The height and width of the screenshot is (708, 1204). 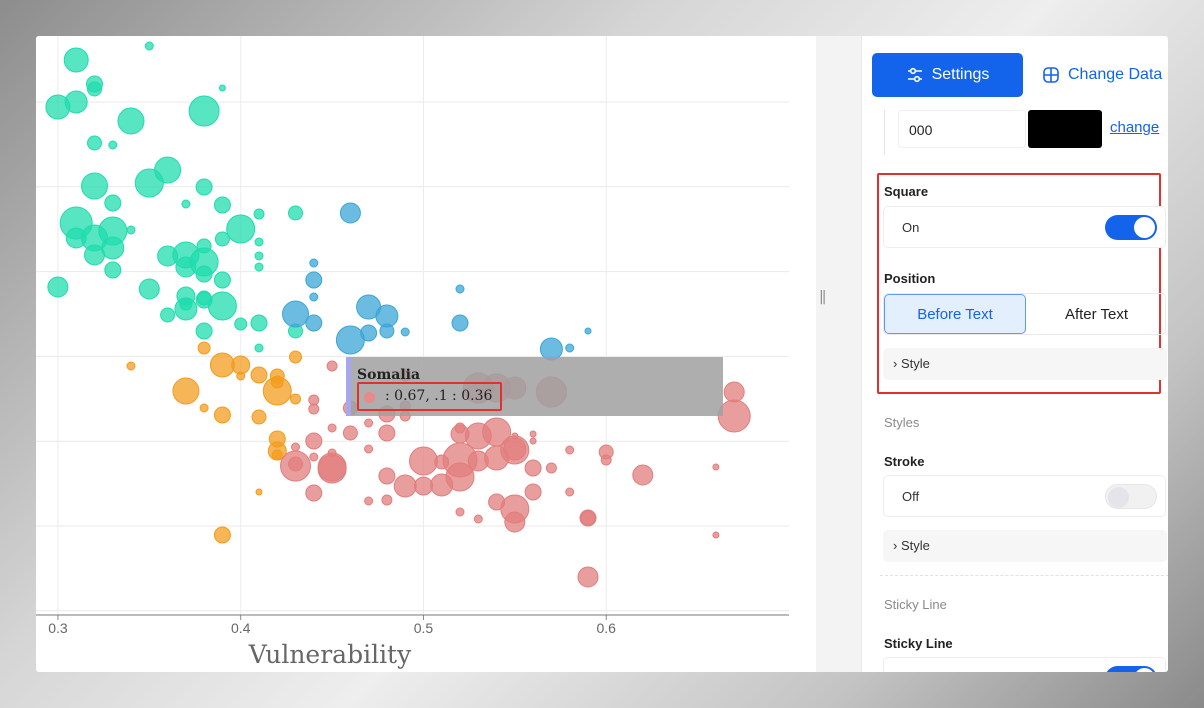 What do you see at coordinates (1131, 227) in the screenshot?
I see `square-toggle-switch` at bounding box center [1131, 227].